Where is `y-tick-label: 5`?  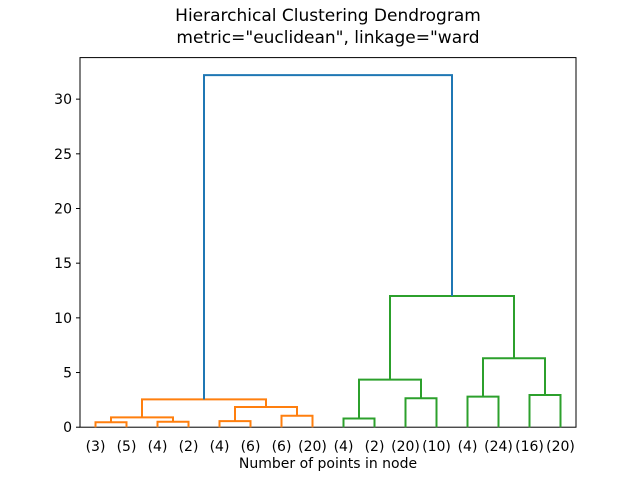 y-tick-label: 5 is located at coordinates (67, 374).